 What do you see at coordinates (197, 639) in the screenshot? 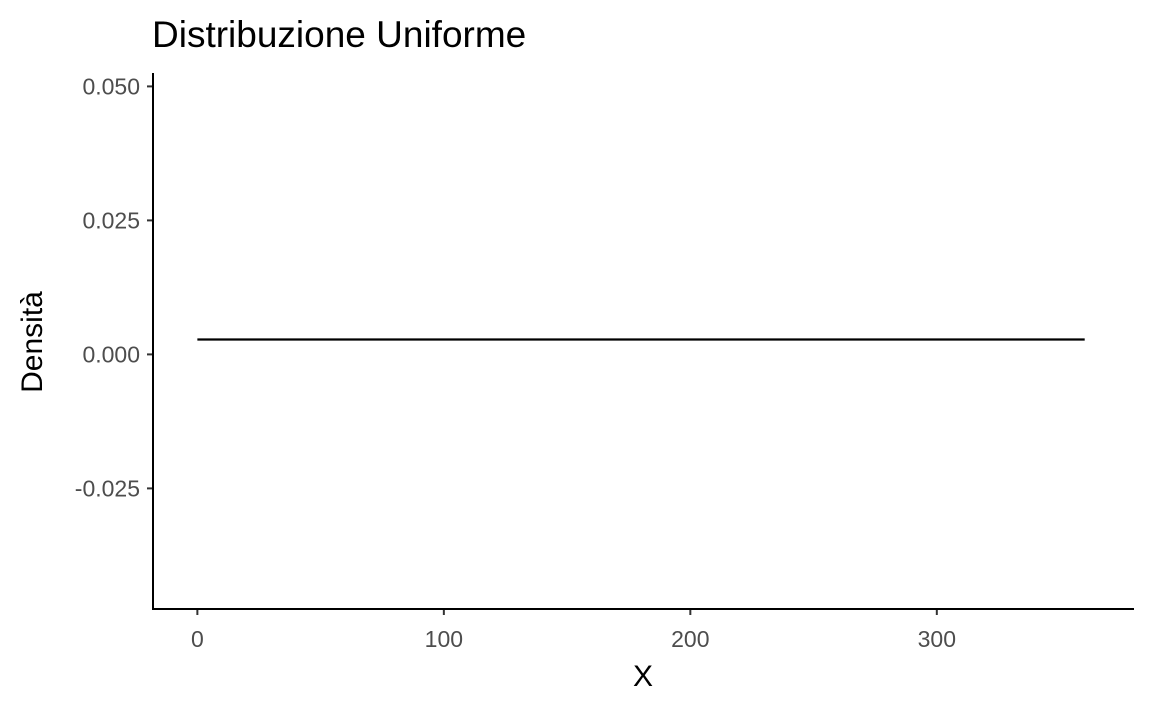
I see `x-tick-label: 0` at bounding box center [197, 639].